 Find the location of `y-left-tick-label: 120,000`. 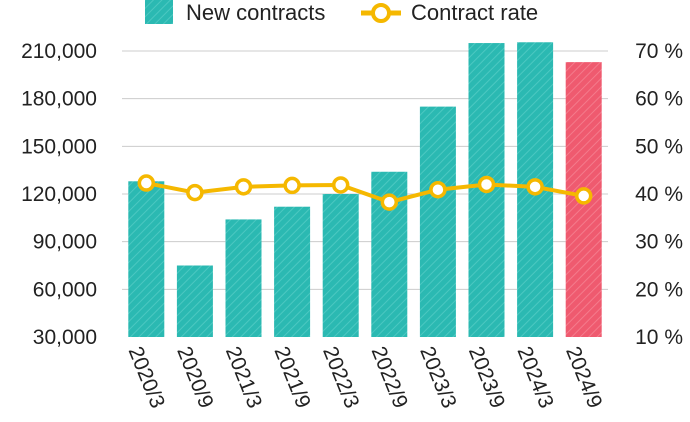

y-left-tick-label: 120,000 is located at coordinates (59, 194).